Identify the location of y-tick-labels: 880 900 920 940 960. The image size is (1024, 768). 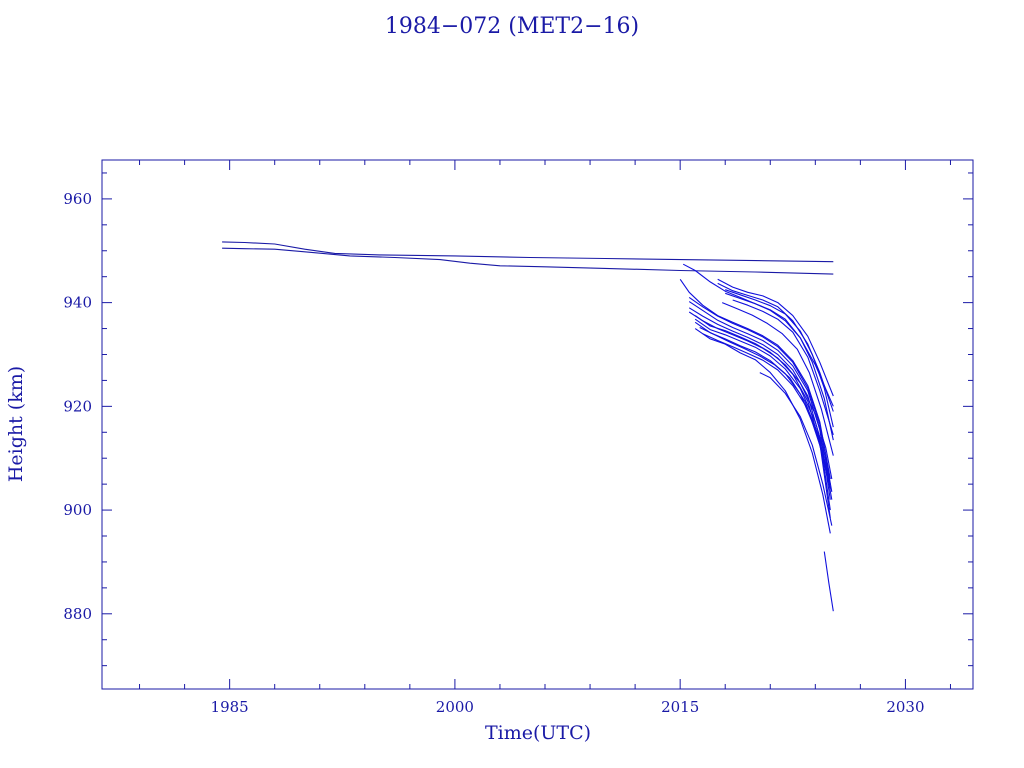
(77, 406).